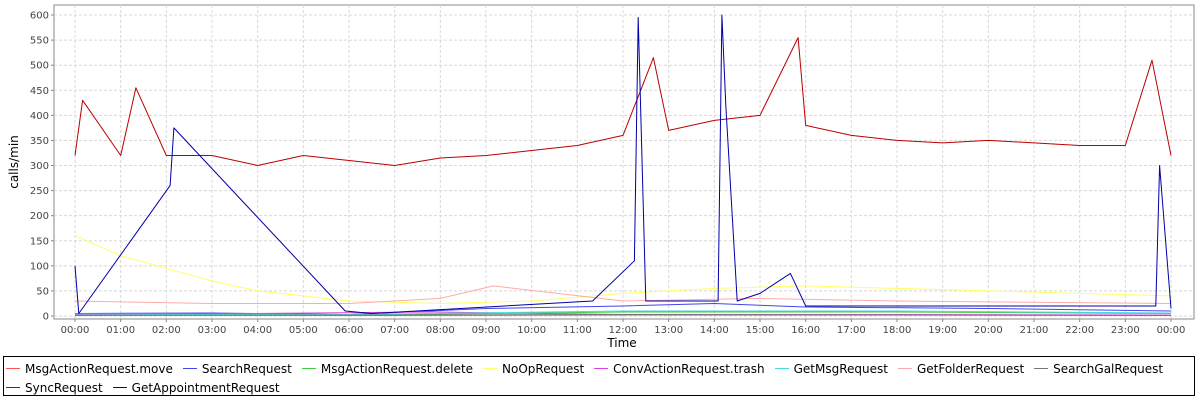 Image resolution: width=1200 pixels, height=400 pixels. I want to click on legend-item-nooprequest: NoOpRequest, so click(533, 368).